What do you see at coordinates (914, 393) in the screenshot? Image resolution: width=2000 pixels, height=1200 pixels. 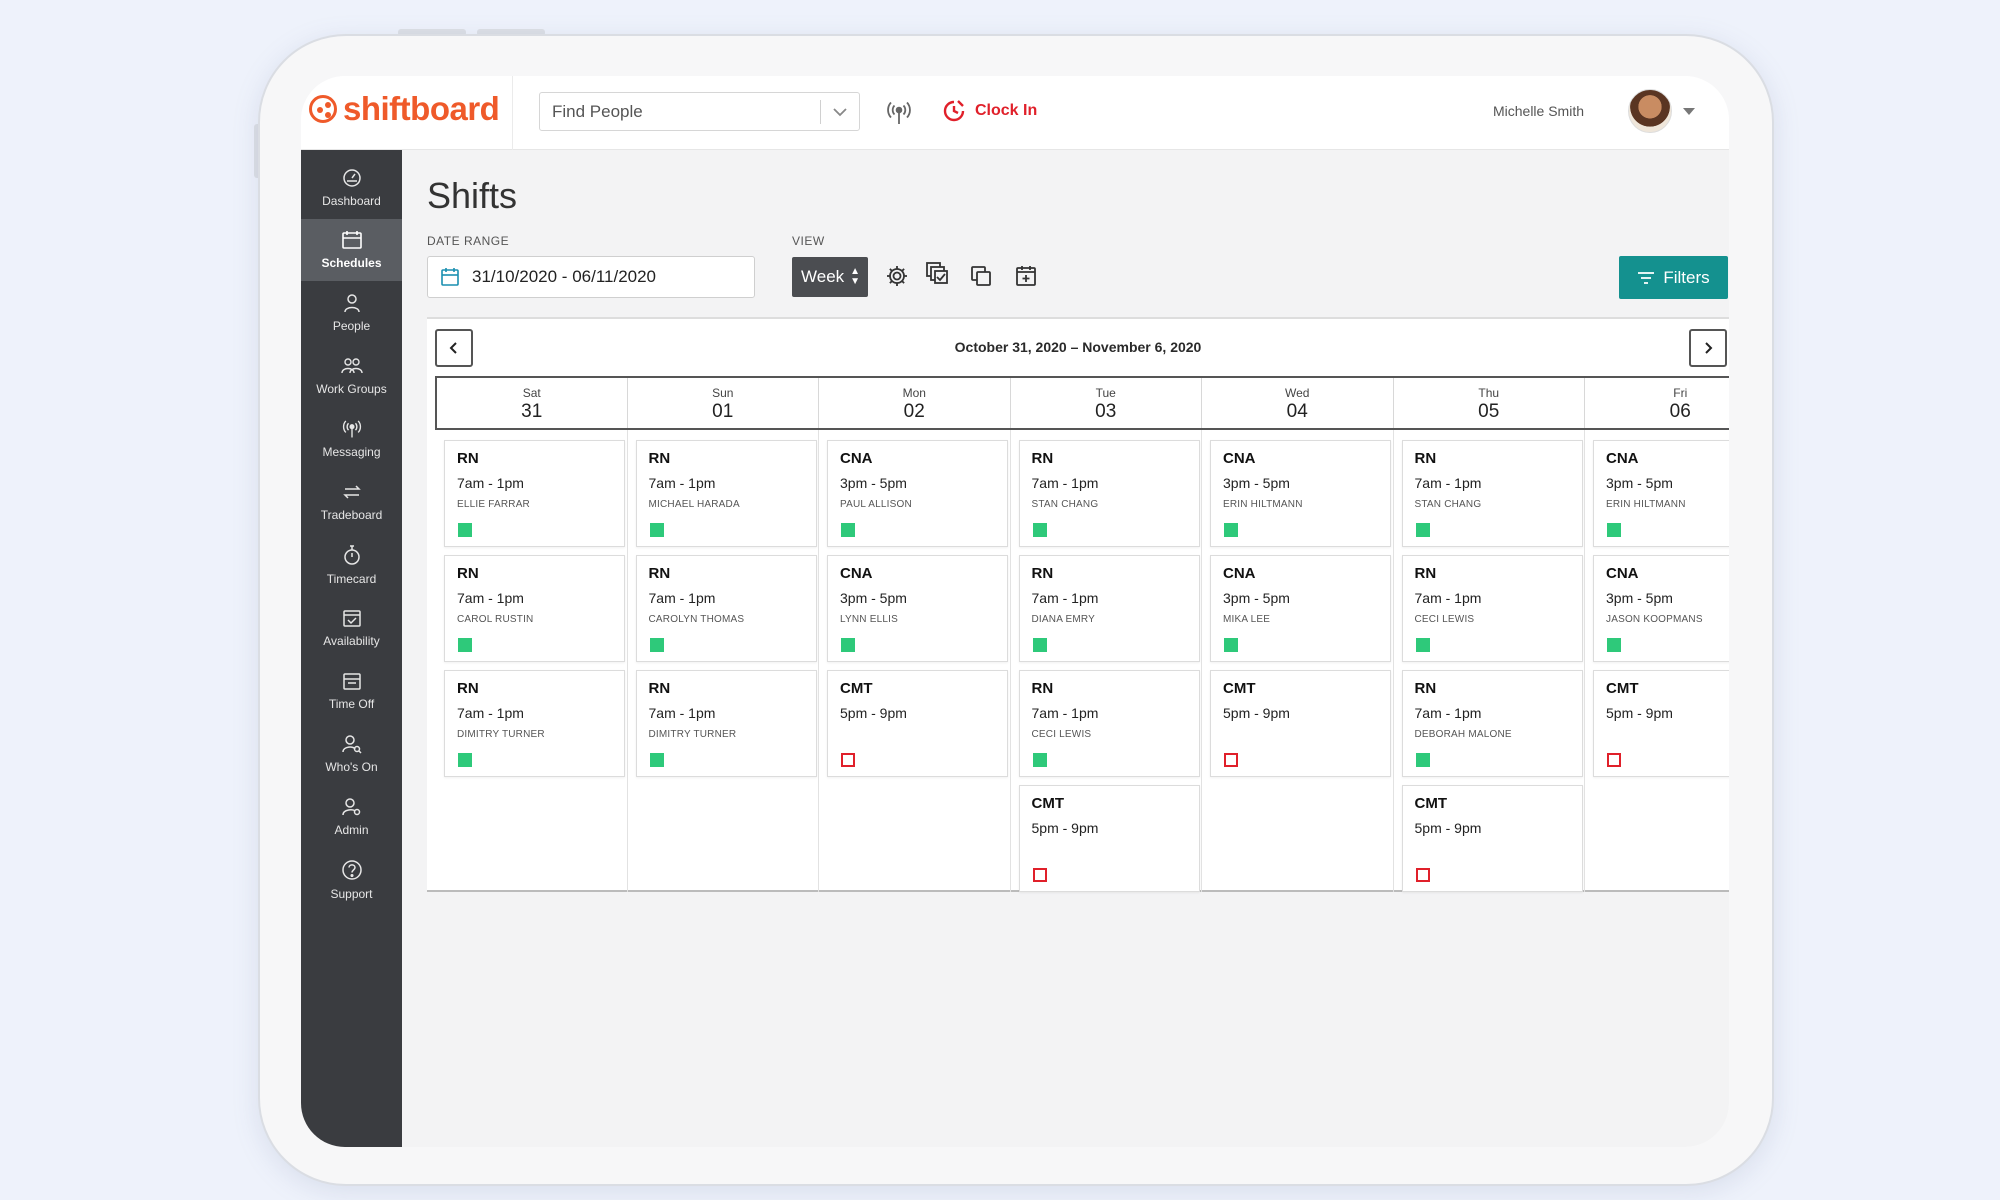 I see `day-name: Mon` at bounding box center [914, 393].